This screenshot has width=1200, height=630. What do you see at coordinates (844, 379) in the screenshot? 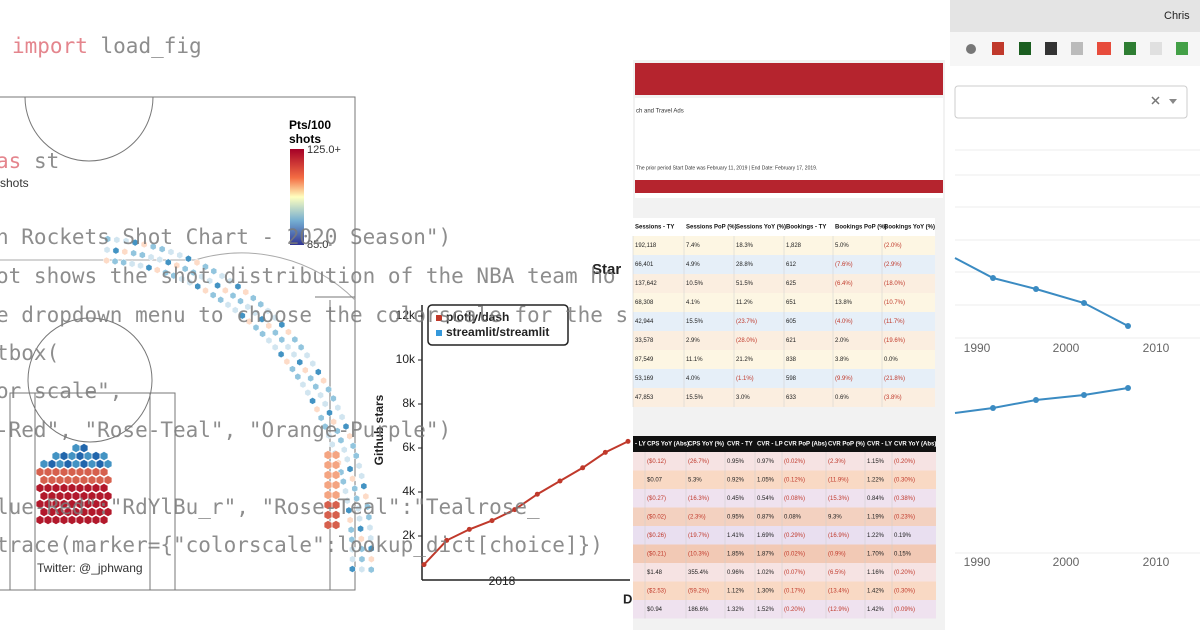
I see `cell: (9.9%)` at bounding box center [844, 379].